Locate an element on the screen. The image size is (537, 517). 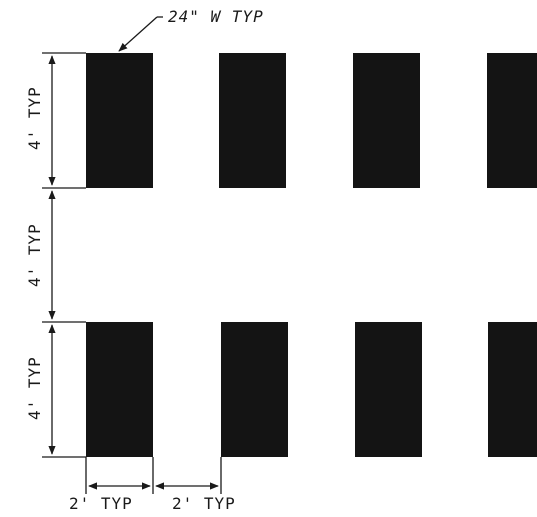
stripe-row1-col4 is located at coordinates (512, 120).